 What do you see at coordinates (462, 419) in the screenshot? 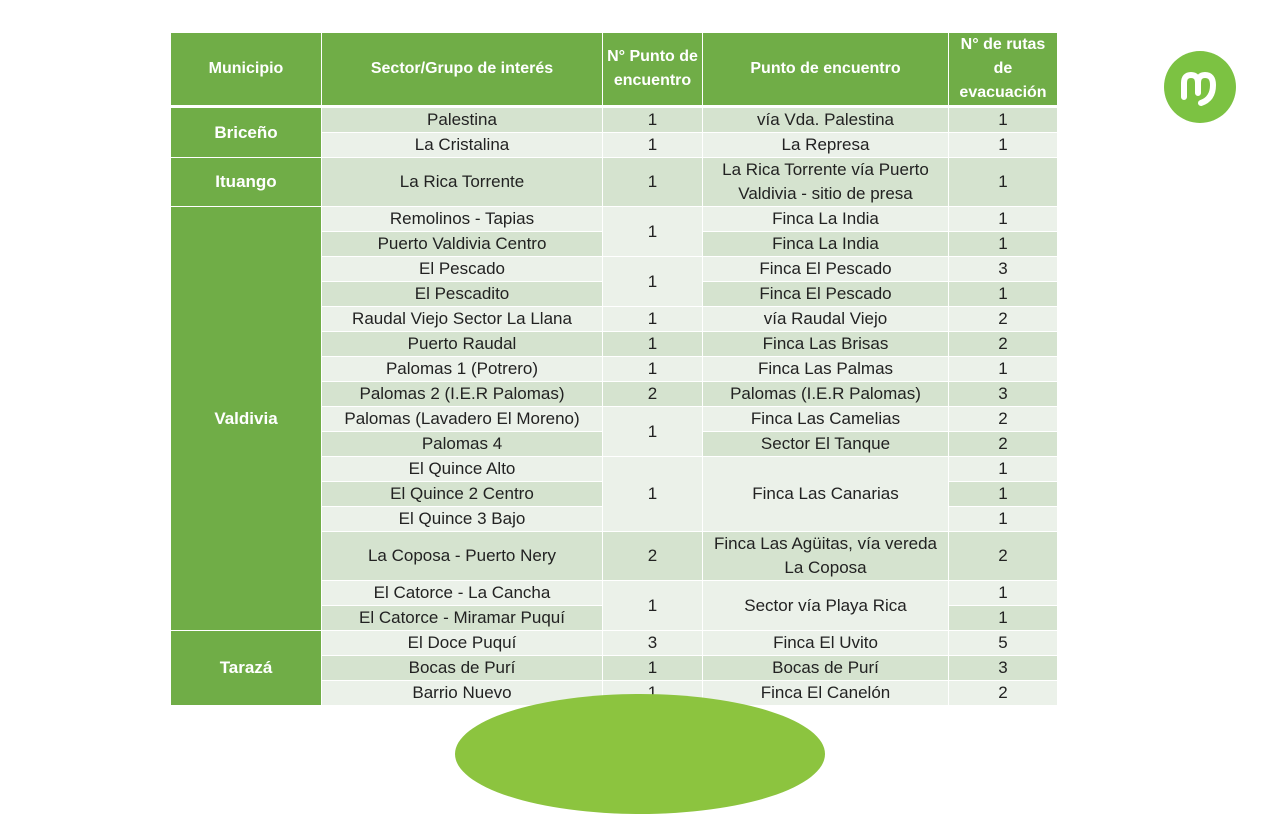
I see `cell: Palomas (Lavadero El Moreno)` at bounding box center [462, 419].